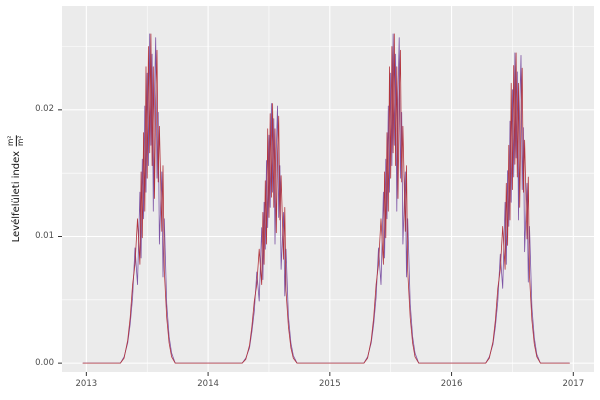  I want to click on x-tick-label: 2017, so click(573, 384).